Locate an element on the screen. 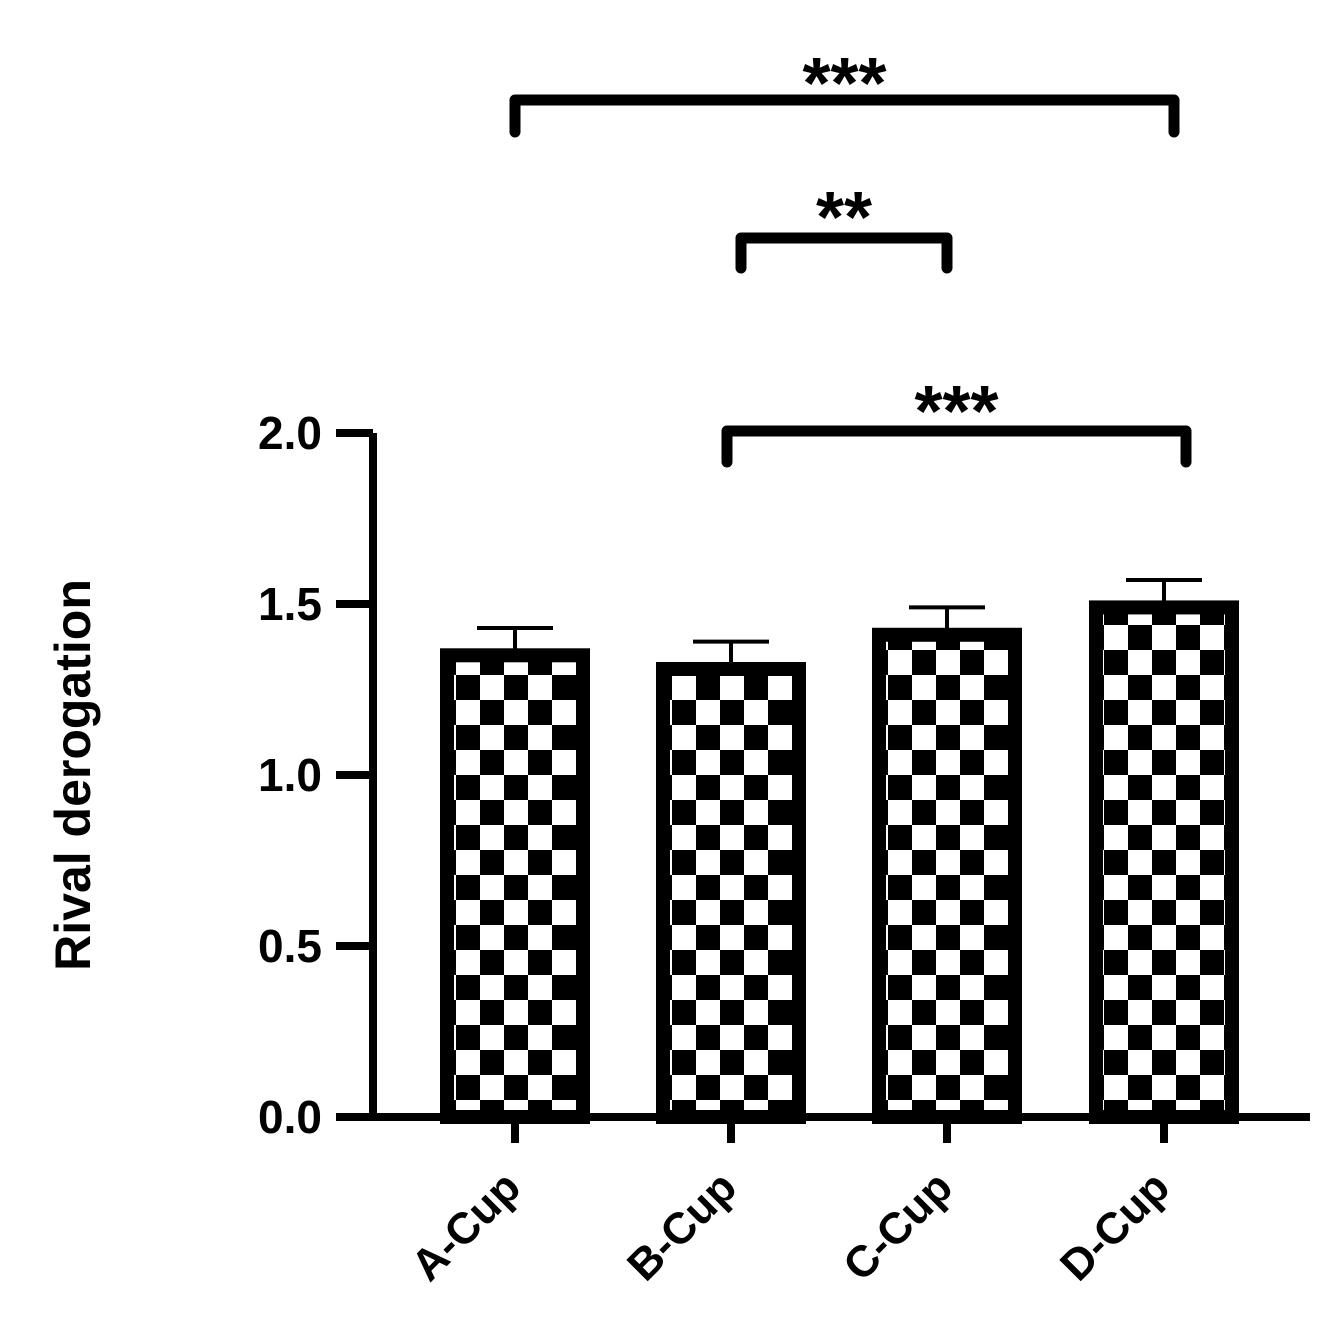 The width and height of the screenshot is (1336, 1336). y-tick-label: 0.5 is located at coordinates (290, 946).